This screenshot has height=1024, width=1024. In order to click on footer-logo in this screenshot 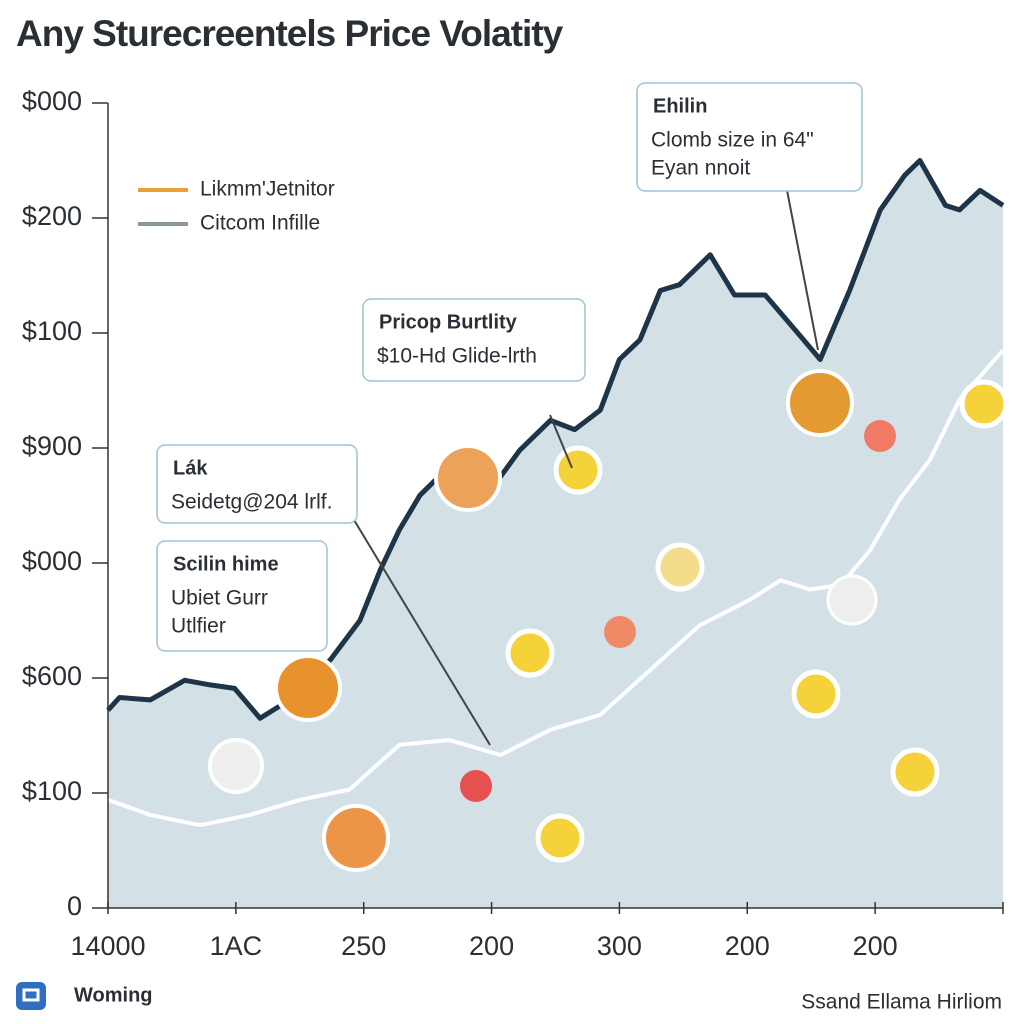, I will do `click(31, 996)`.